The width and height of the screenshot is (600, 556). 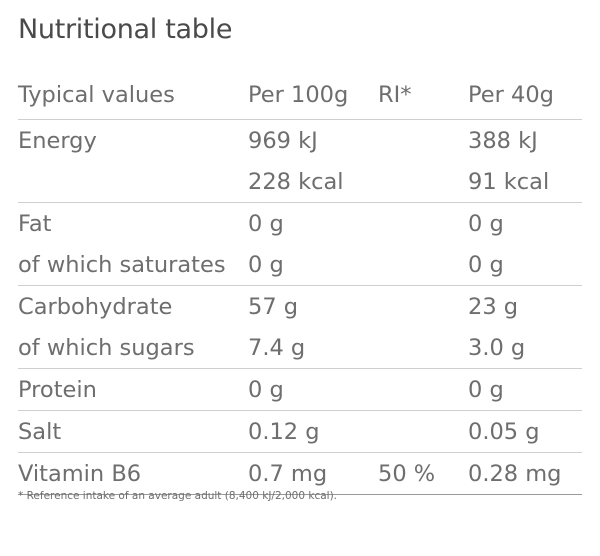 I want to click on table-row: Protein 0 g 0 g, so click(x=300, y=389).